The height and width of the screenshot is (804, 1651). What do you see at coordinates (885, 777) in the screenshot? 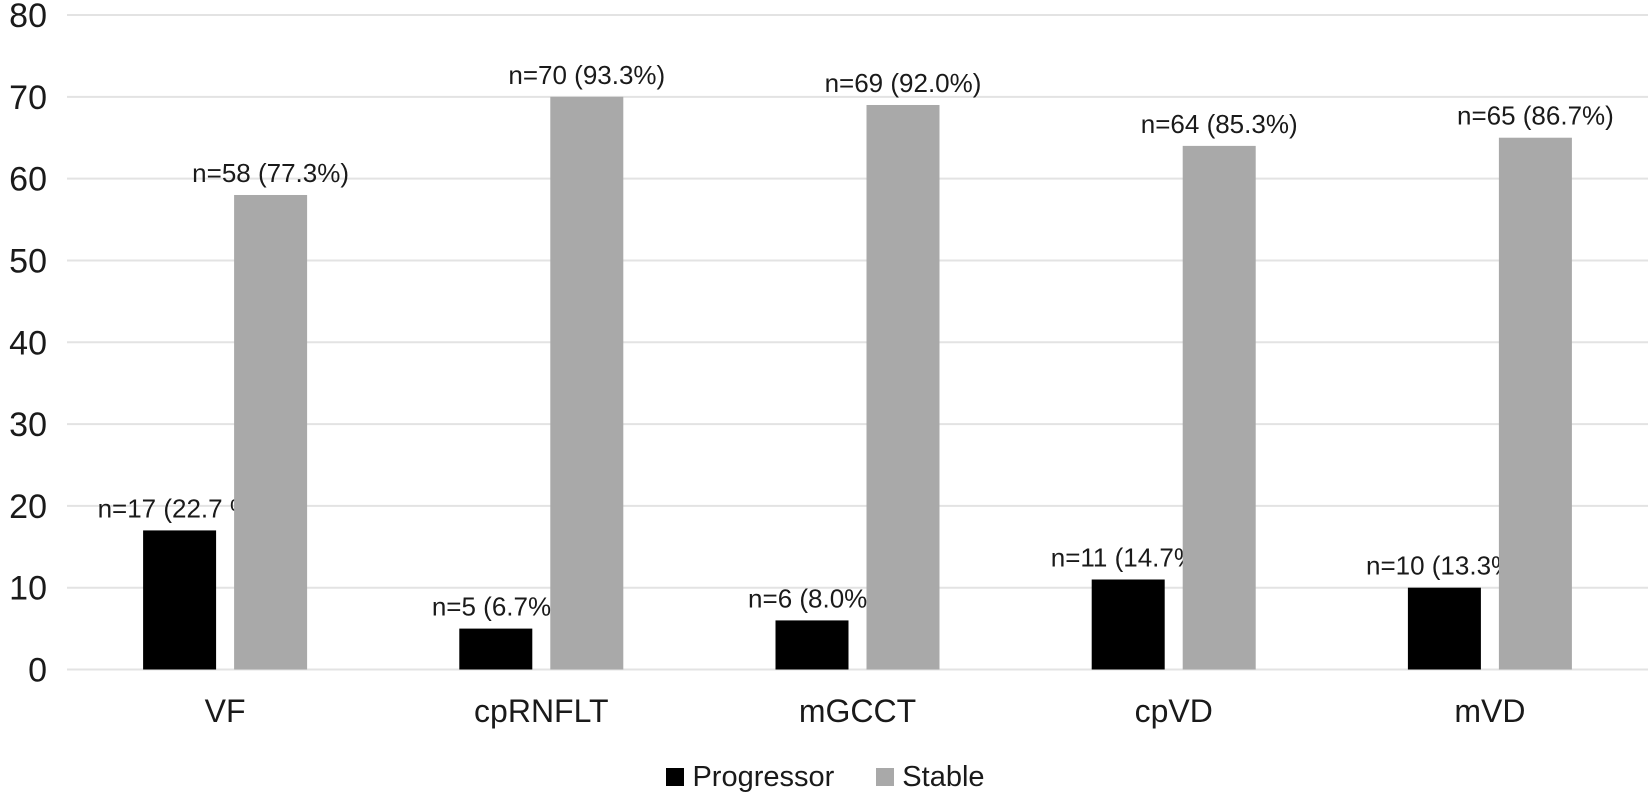
I see `stable-swatch-icon` at bounding box center [885, 777].